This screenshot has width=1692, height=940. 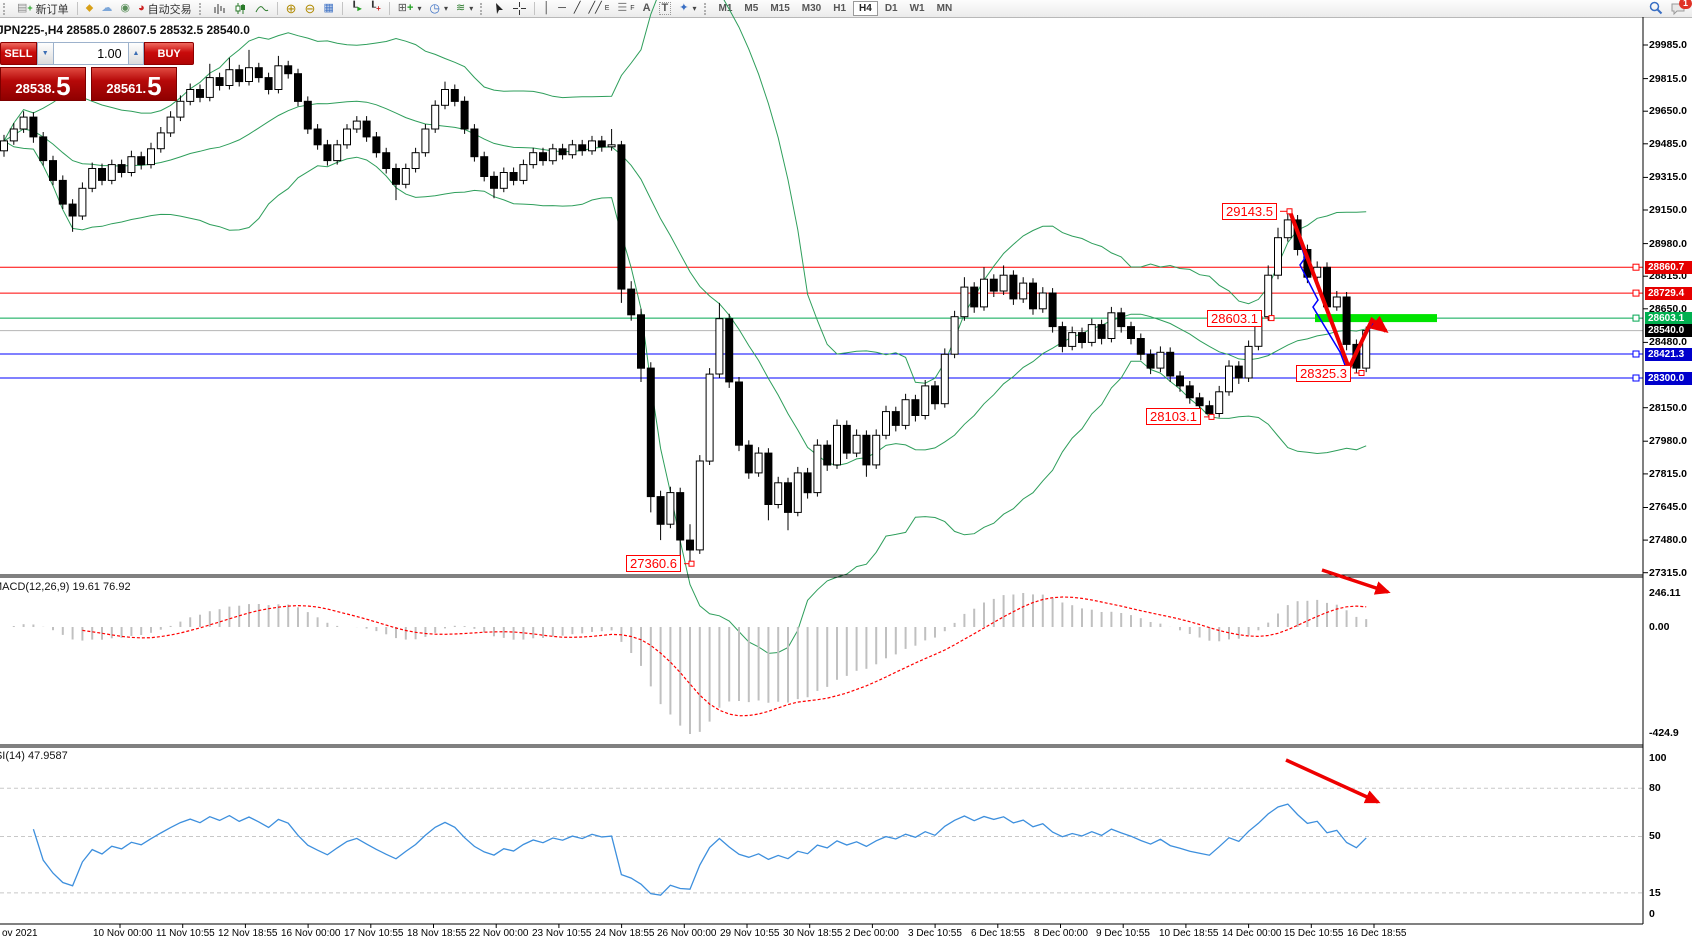 What do you see at coordinates (1668, 111) in the screenshot?
I see `price-tick-label: 29650.0` at bounding box center [1668, 111].